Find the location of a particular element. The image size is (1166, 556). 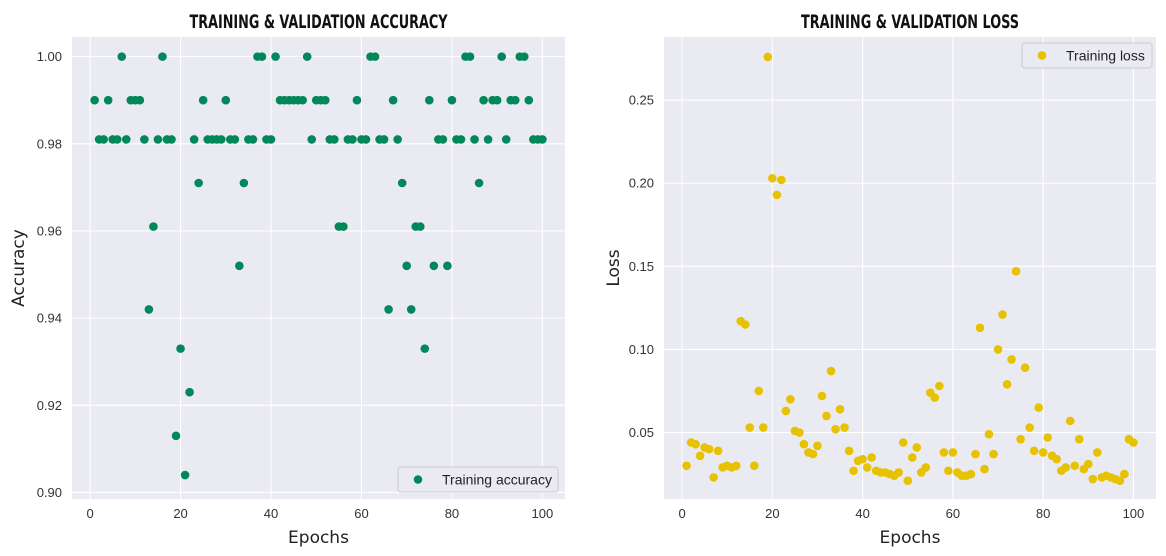

legend: Training loss is located at coordinates (1087, 55).